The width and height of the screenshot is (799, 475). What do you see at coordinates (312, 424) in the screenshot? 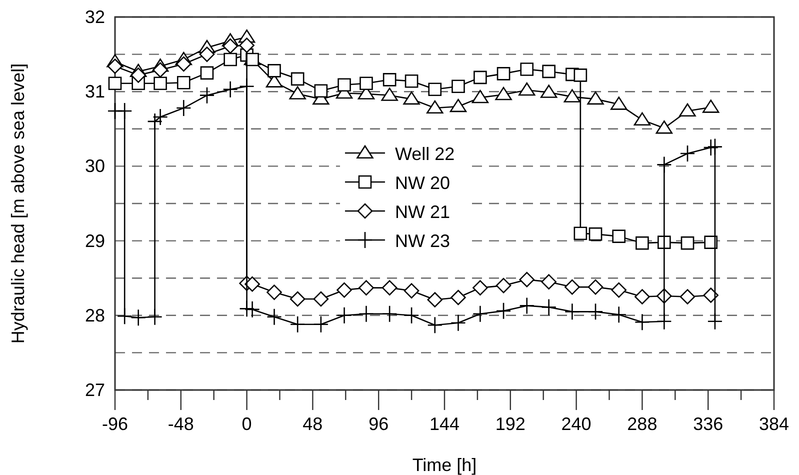
I see `x-tick-label: 48` at bounding box center [312, 424].